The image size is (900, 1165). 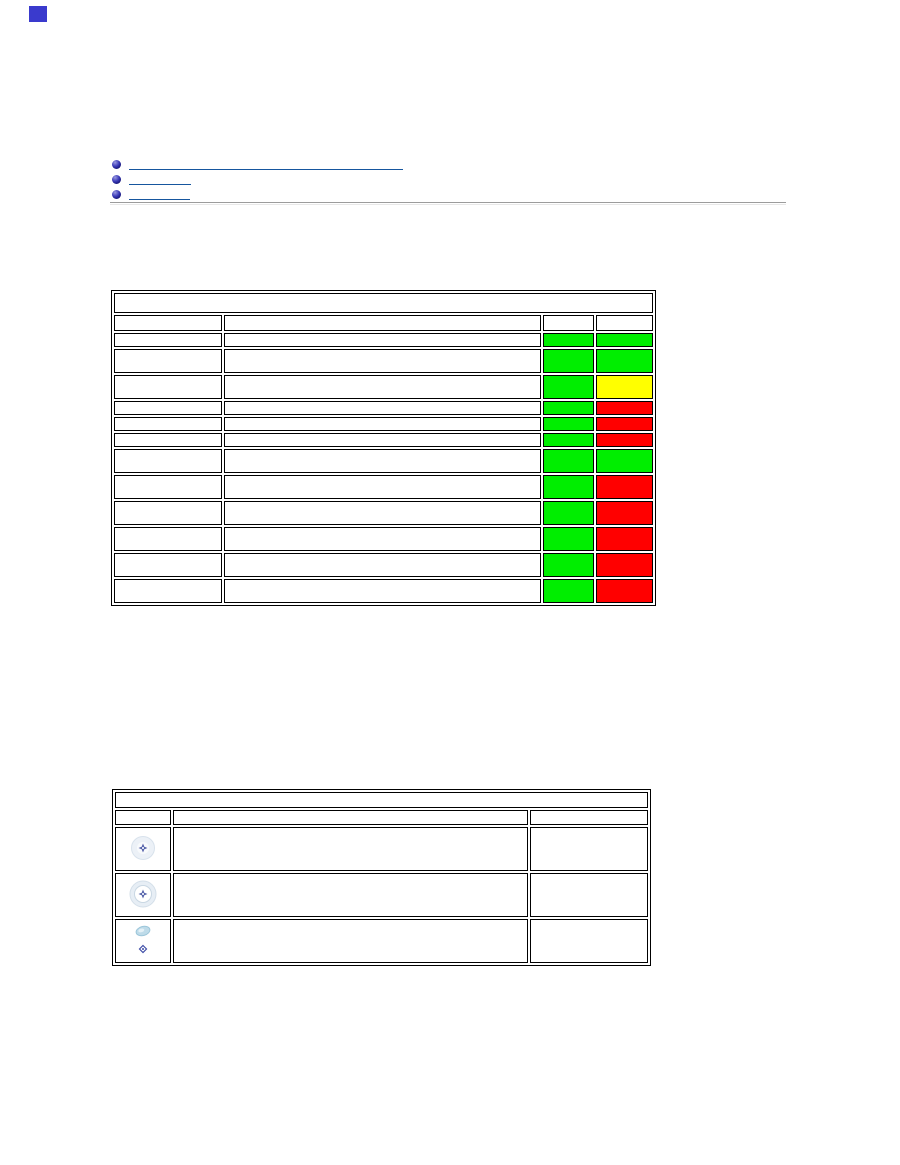 What do you see at coordinates (38, 14) in the screenshot?
I see `blue-square-graphic` at bounding box center [38, 14].